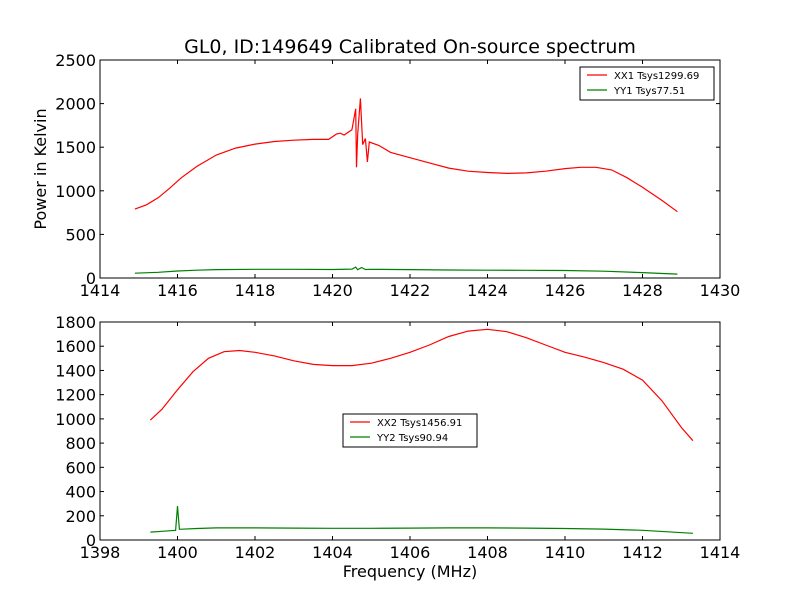 The image size is (800, 600). I want to click on bottom-y-tick-label: 200, so click(80, 516).